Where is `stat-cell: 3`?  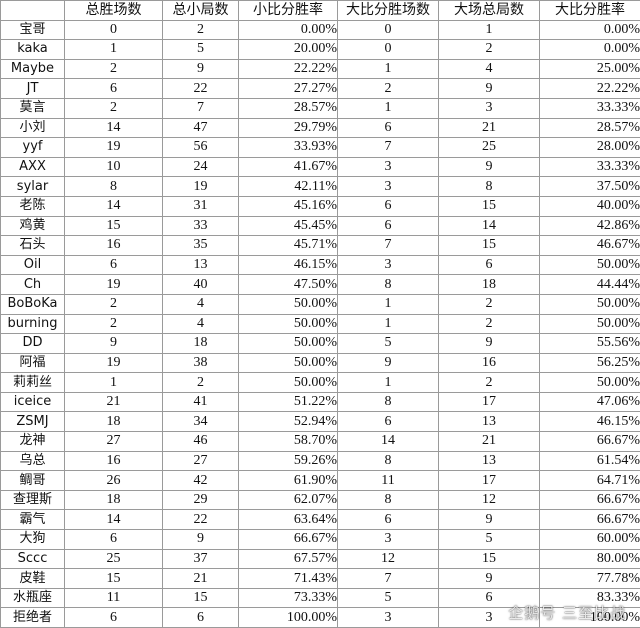
stat-cell: 3 is located at coordinates (388, 618).